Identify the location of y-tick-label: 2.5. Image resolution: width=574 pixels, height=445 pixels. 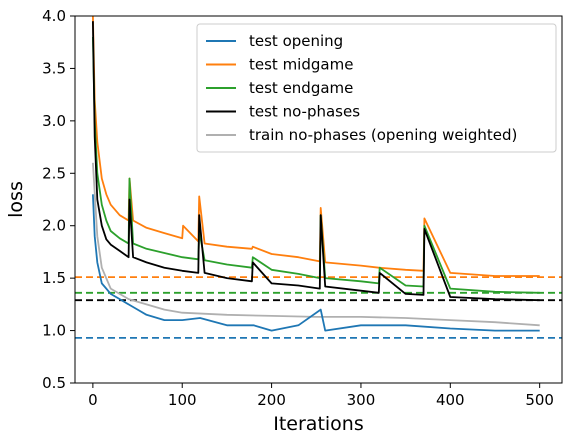
(54, 173).